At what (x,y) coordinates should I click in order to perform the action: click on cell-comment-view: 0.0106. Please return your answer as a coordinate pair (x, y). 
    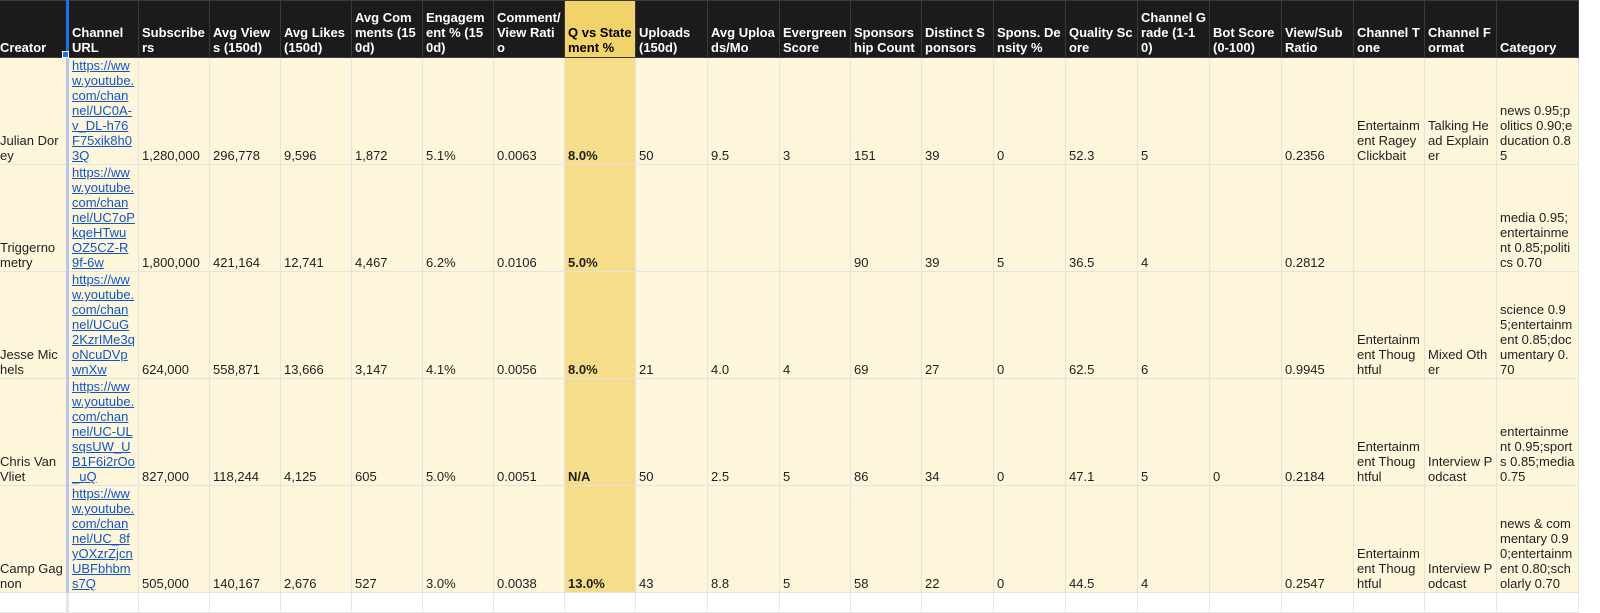
    Looking at the image, I should click on (529, 218).